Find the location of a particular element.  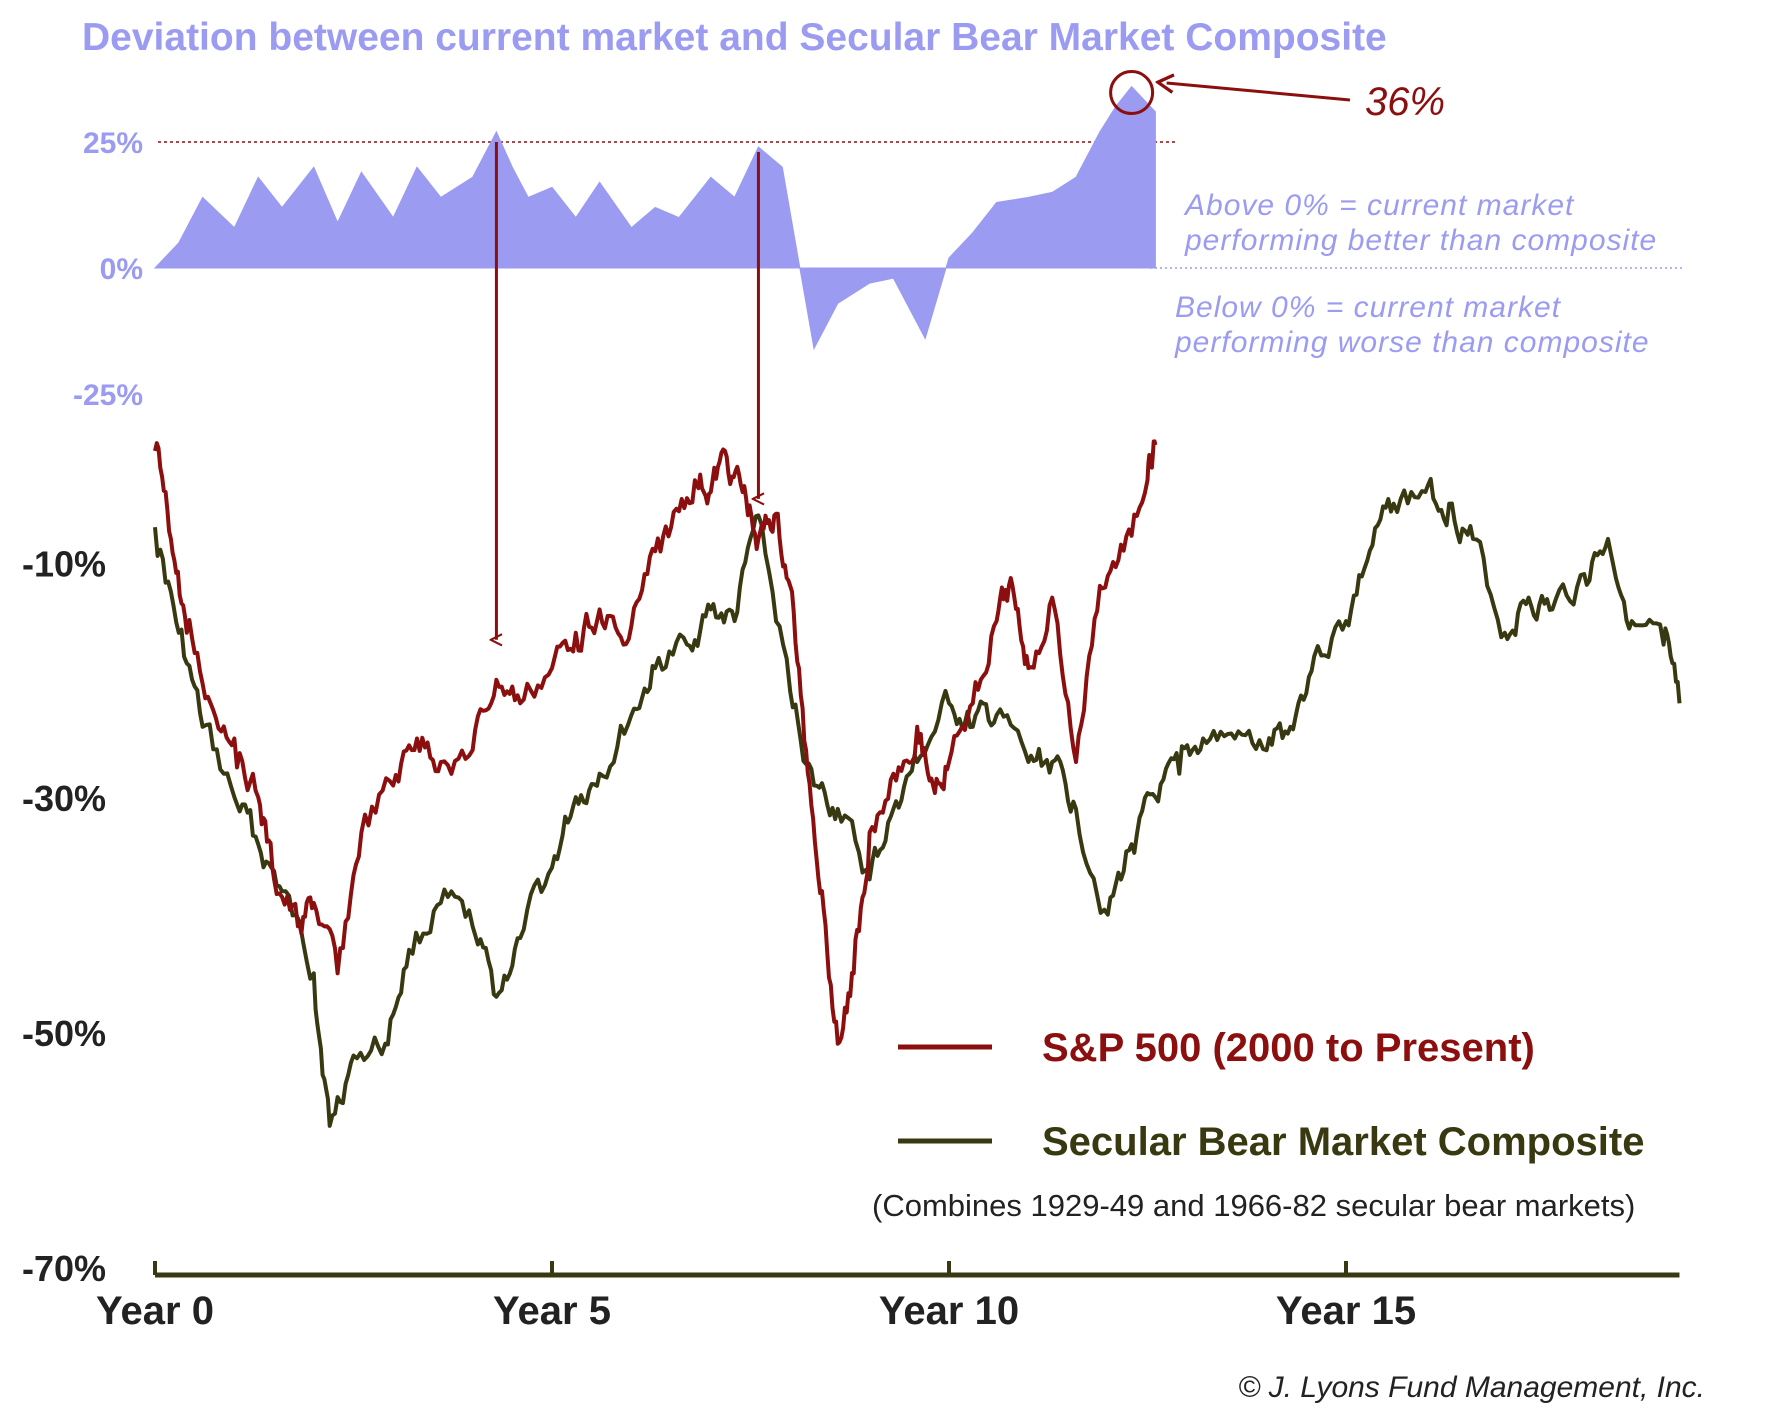

x-tick-label: Year 15 is located at coordinates (1346, 1311).